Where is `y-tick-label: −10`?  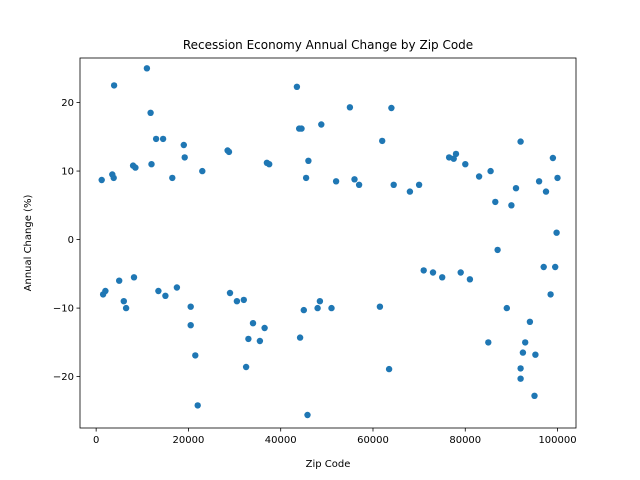 y-tick-label: −10 is located at coordinates (63, 309).